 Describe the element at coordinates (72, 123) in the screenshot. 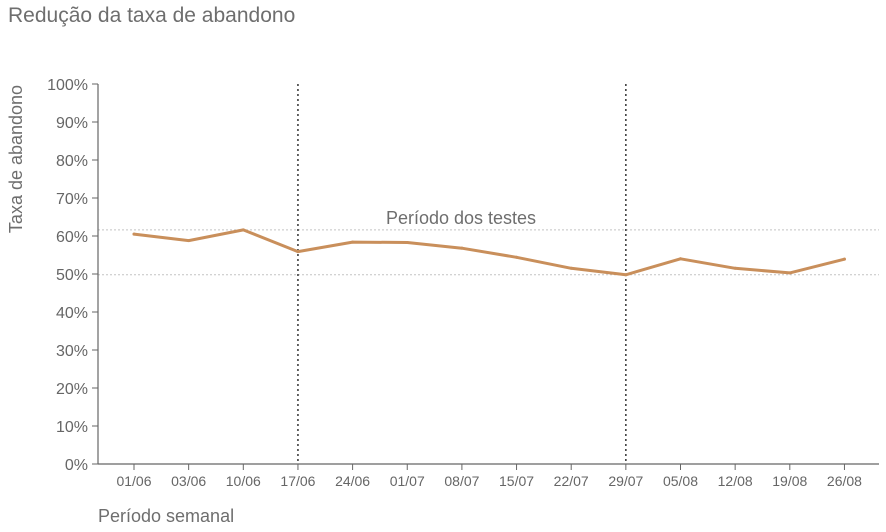

I see `y-tick-label: 90%` at that location.